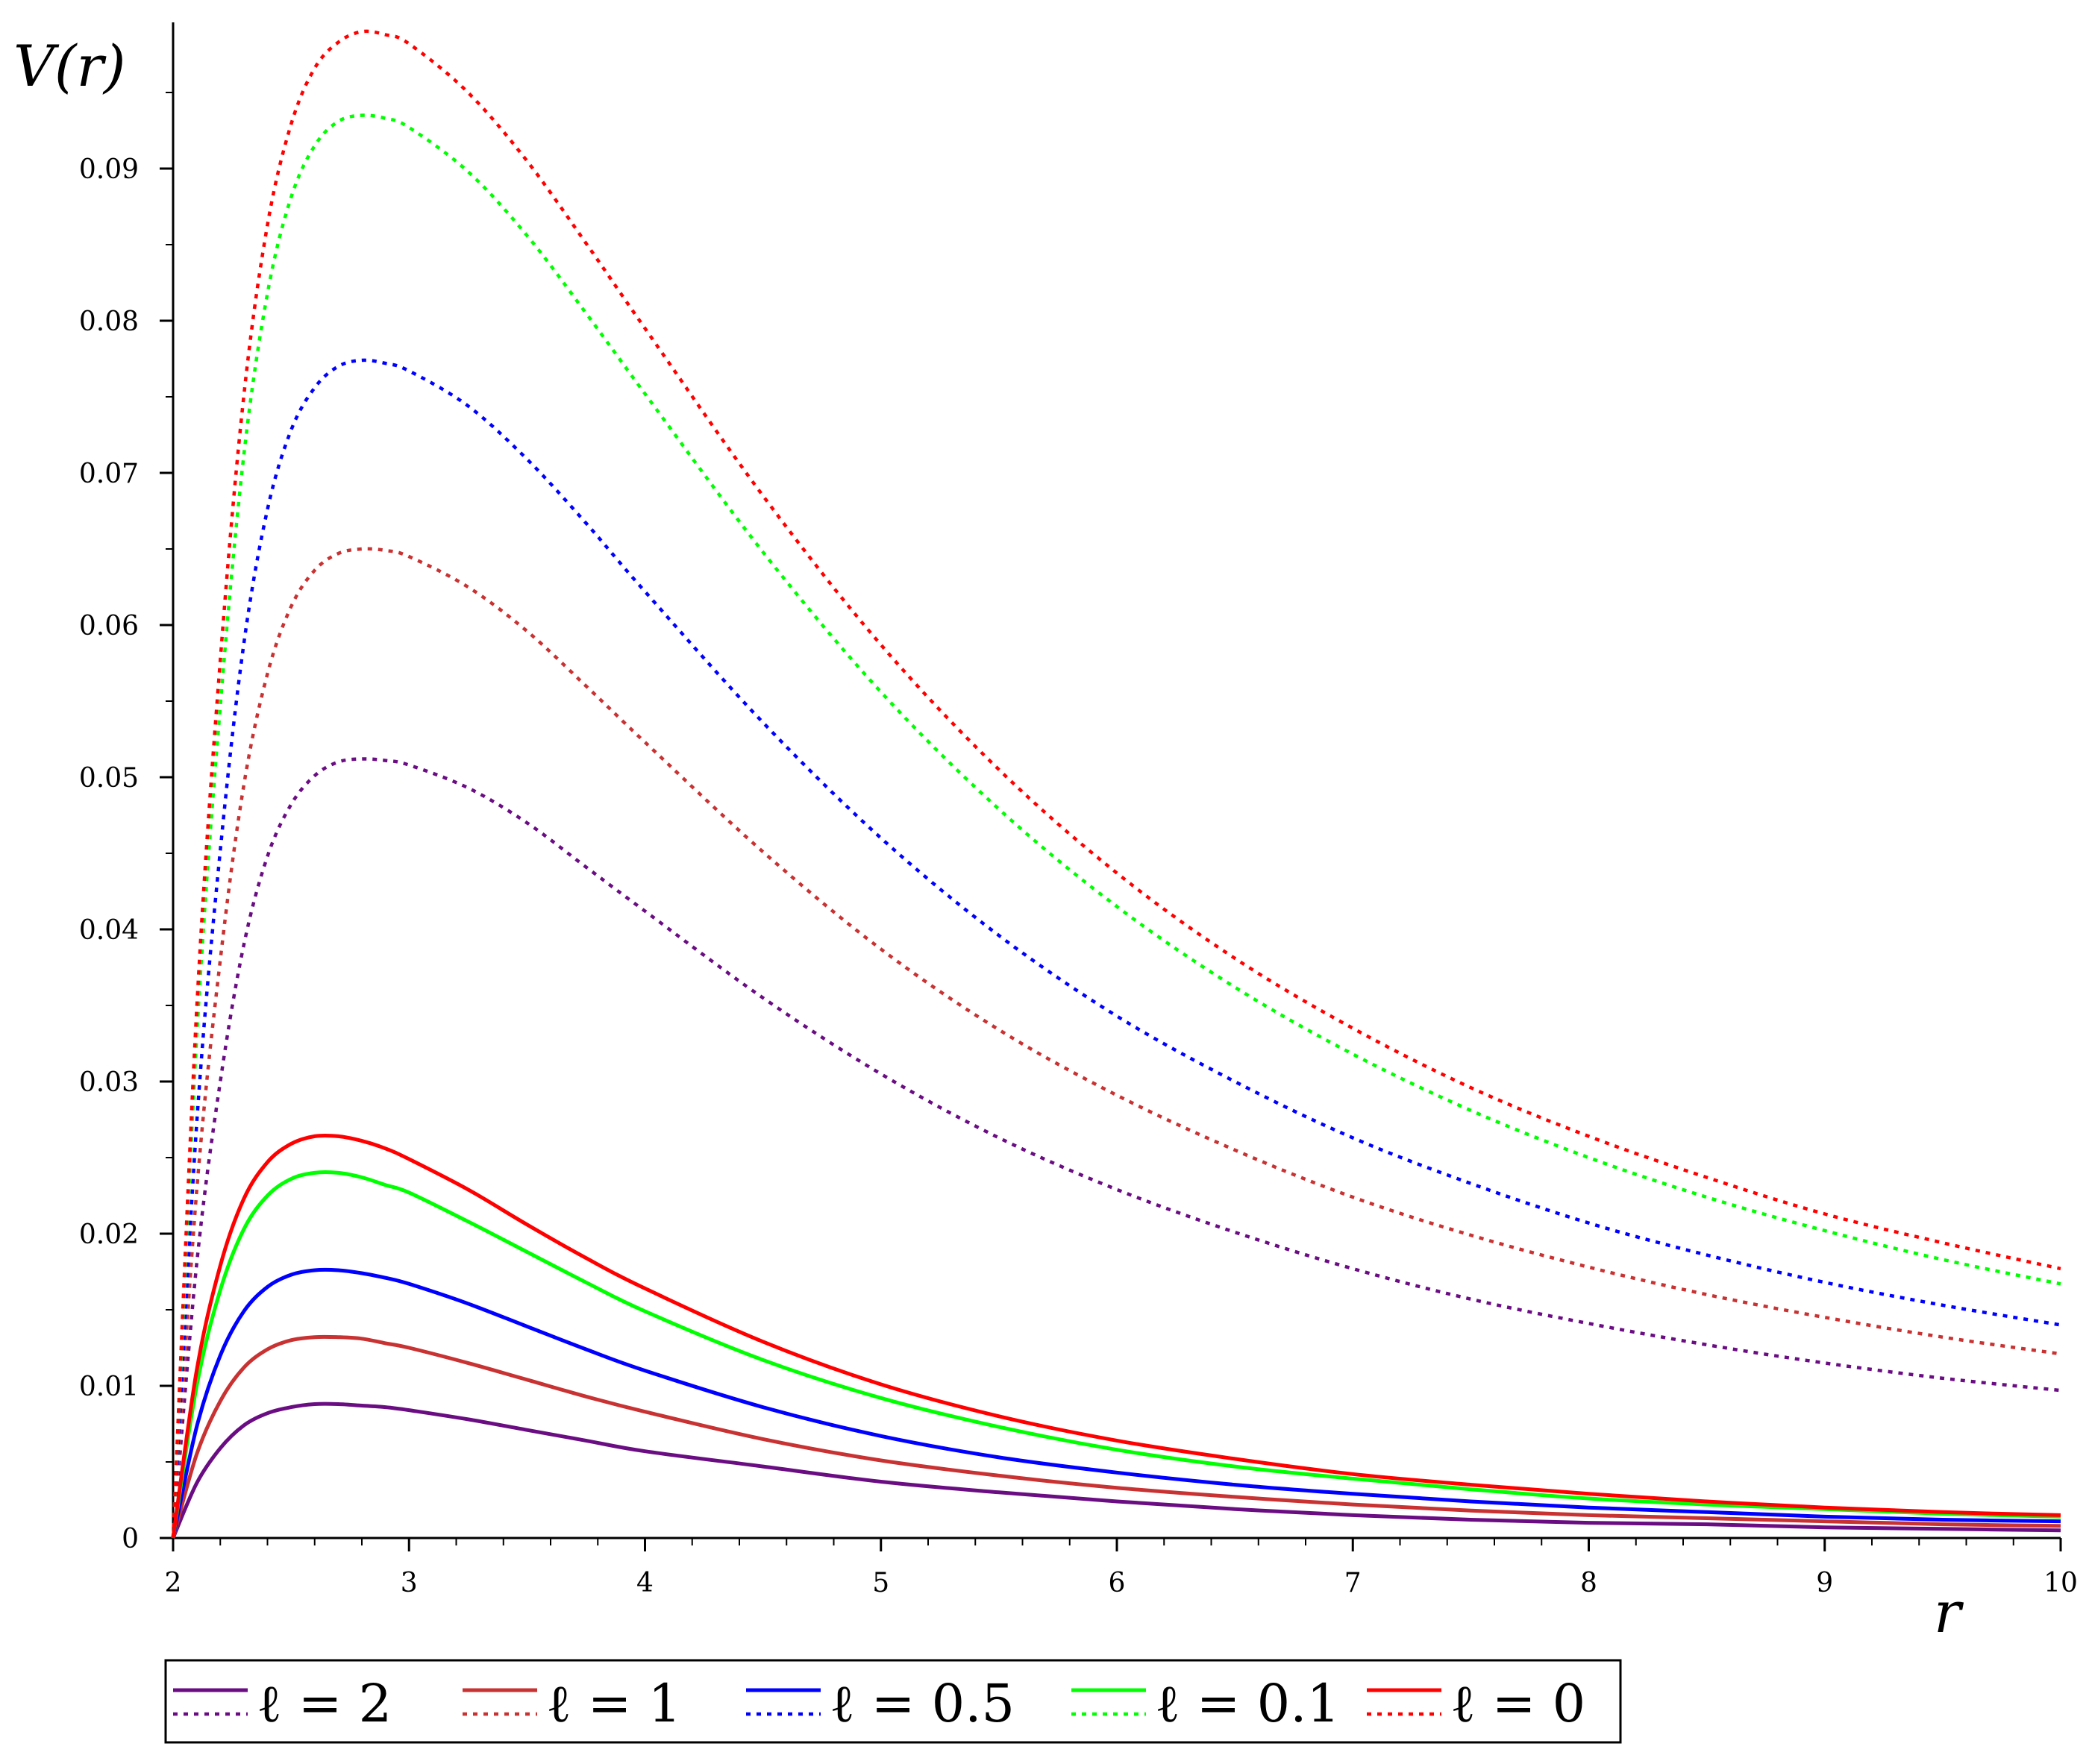 The height and width of the screenshot is (1764, 2089). I want to click on x-tick-label: 6, so click(1117, 1583).